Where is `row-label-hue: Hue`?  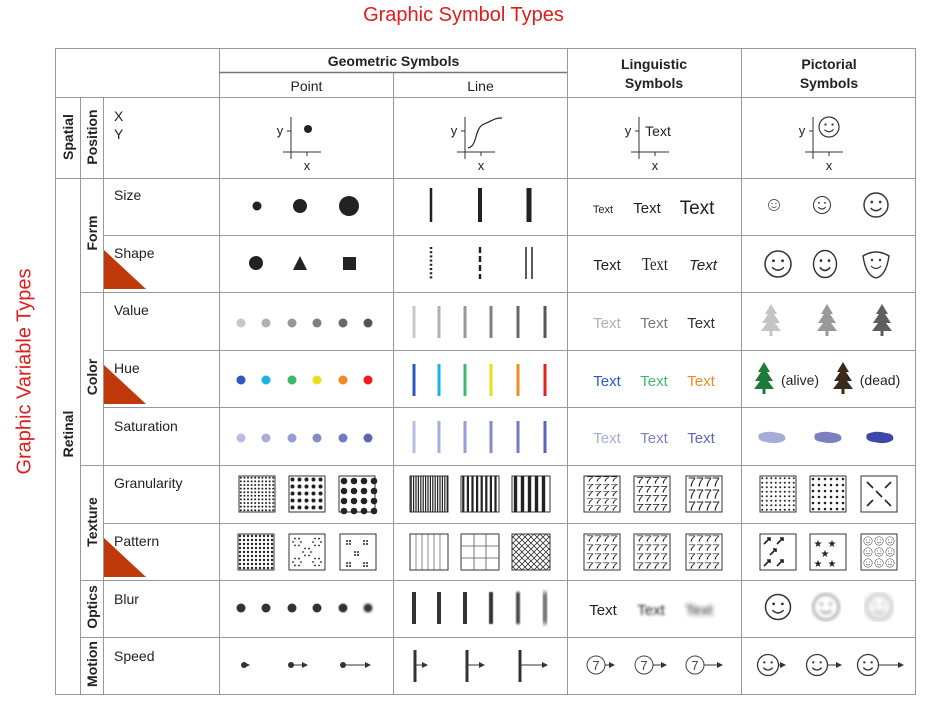
row-label-hue: Hue is located at coordinates (127, 368).